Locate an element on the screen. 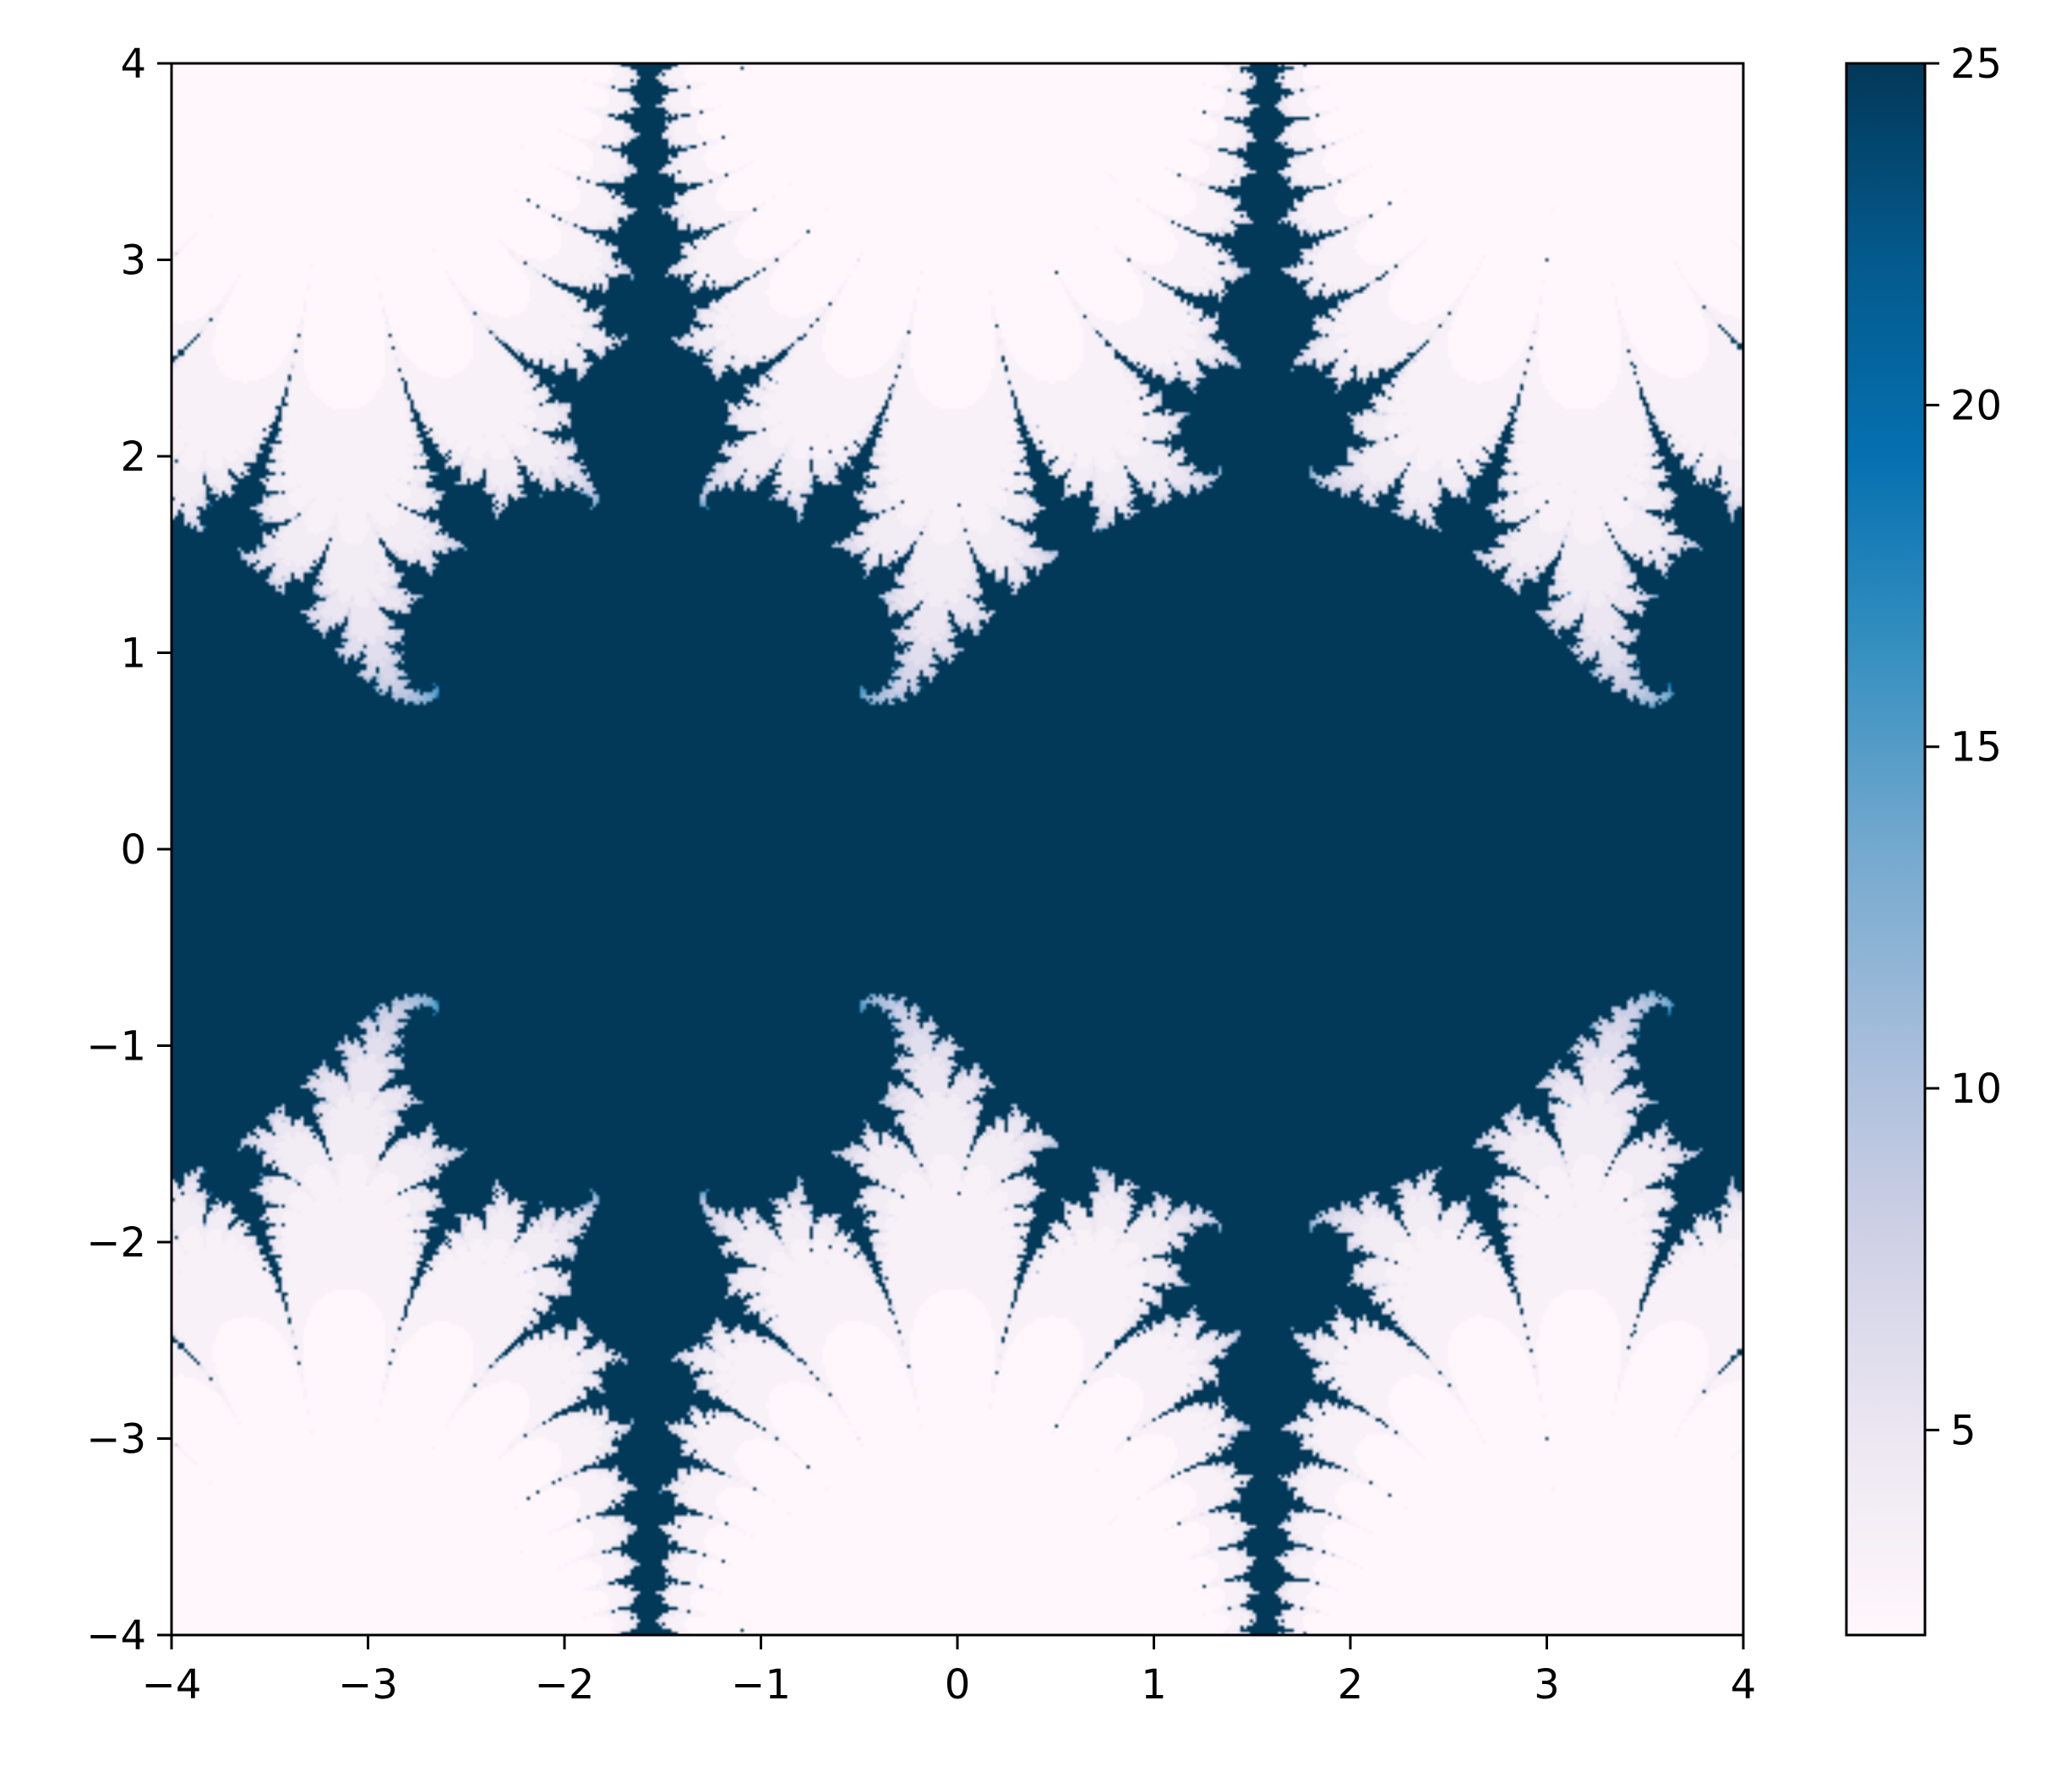 Image resolution: width=2072 pixels, height=1766 pixels. x-tick-label: 2 is located at coordinates (1351, 1685).